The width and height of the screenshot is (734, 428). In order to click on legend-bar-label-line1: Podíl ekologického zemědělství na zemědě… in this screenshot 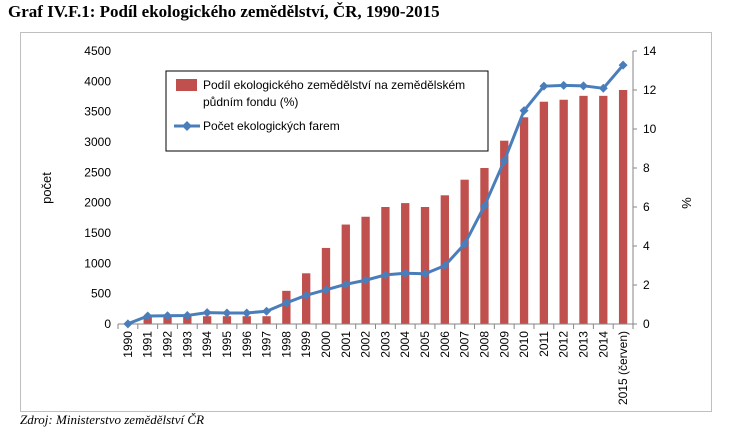, I will do `click(334, 85)`.